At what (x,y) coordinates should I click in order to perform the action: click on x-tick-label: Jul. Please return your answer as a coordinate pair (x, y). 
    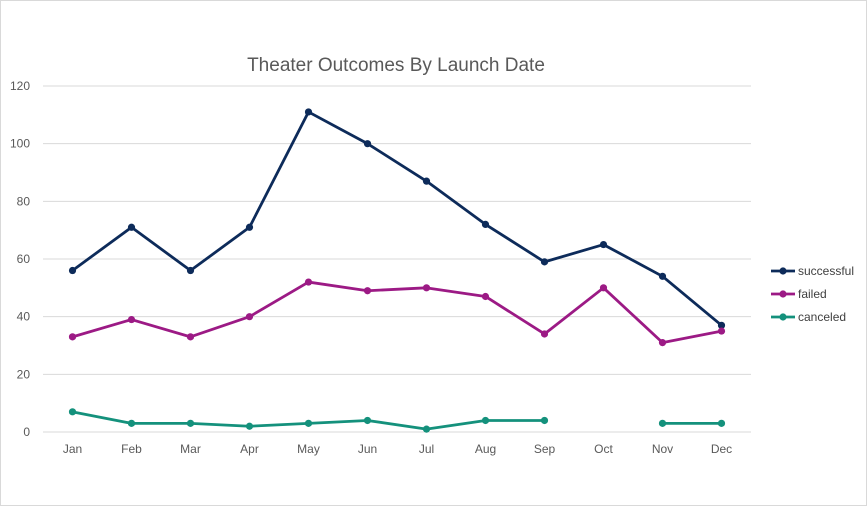
    Looking at the image, I should click on (426, 449).